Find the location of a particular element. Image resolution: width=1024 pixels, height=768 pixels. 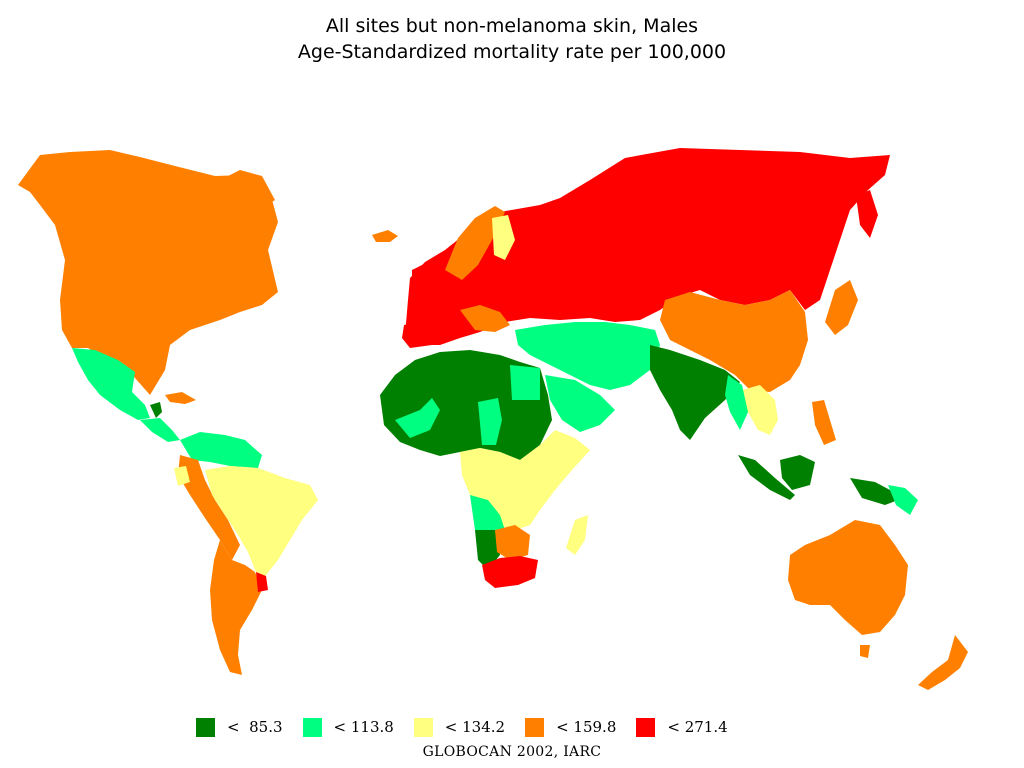

region-brazil is located at coordinates (261, 523).